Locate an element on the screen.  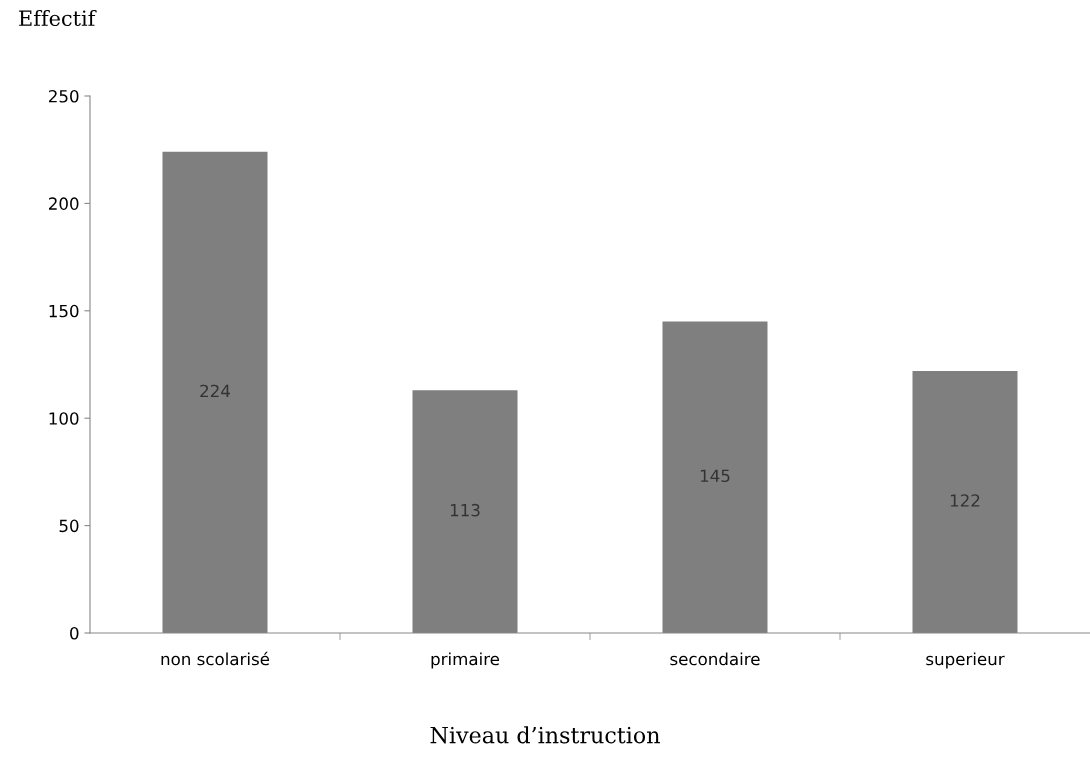
x-axis-title: Niveau d’instruction is located at coordinates (545, 735).